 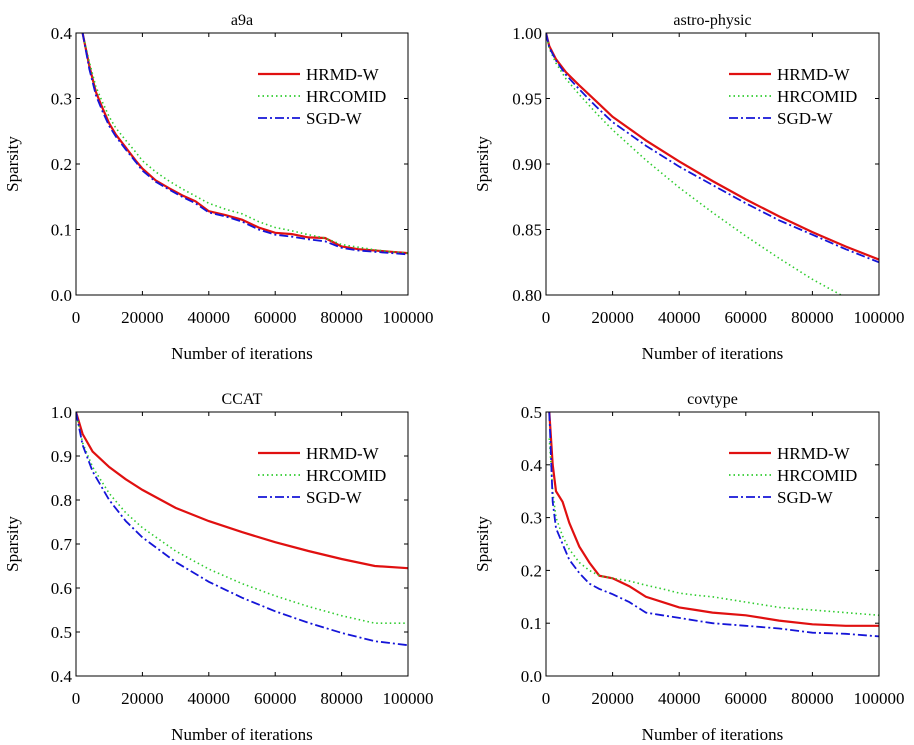 I want to click on y-tick-label: 1.0, so click(x=61, y=412).